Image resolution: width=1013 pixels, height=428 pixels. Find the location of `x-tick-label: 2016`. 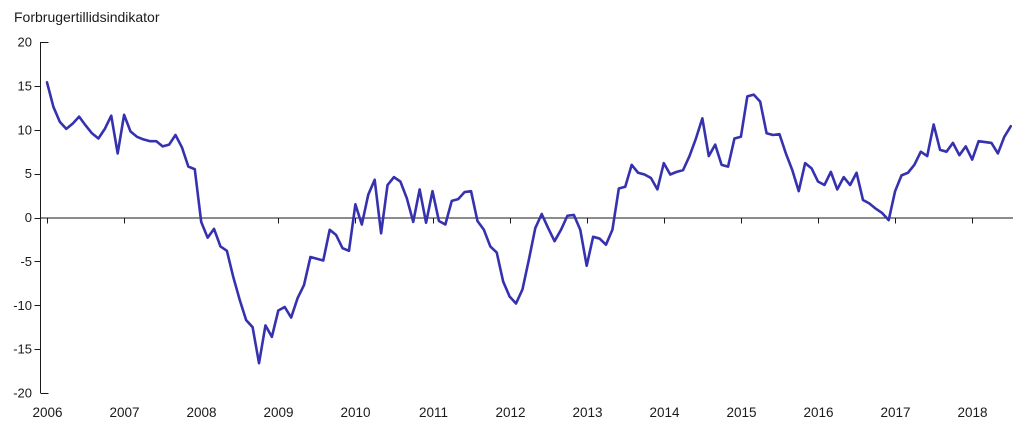

x-tick-label: 2016 is located at coordinates (818, 412).